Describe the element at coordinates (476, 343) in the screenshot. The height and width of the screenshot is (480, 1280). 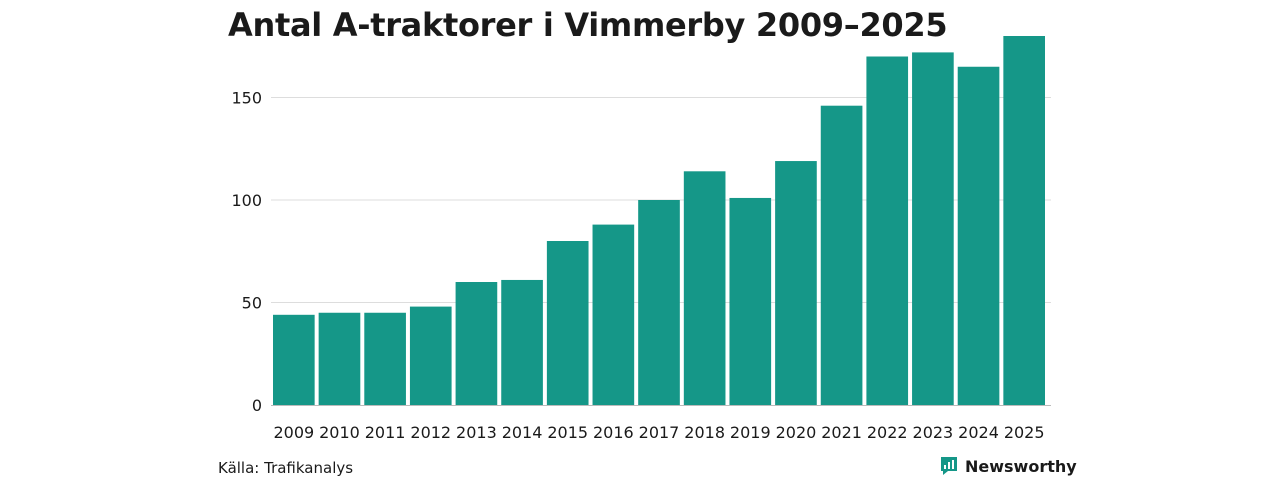
I see `bar-2013` at that location.